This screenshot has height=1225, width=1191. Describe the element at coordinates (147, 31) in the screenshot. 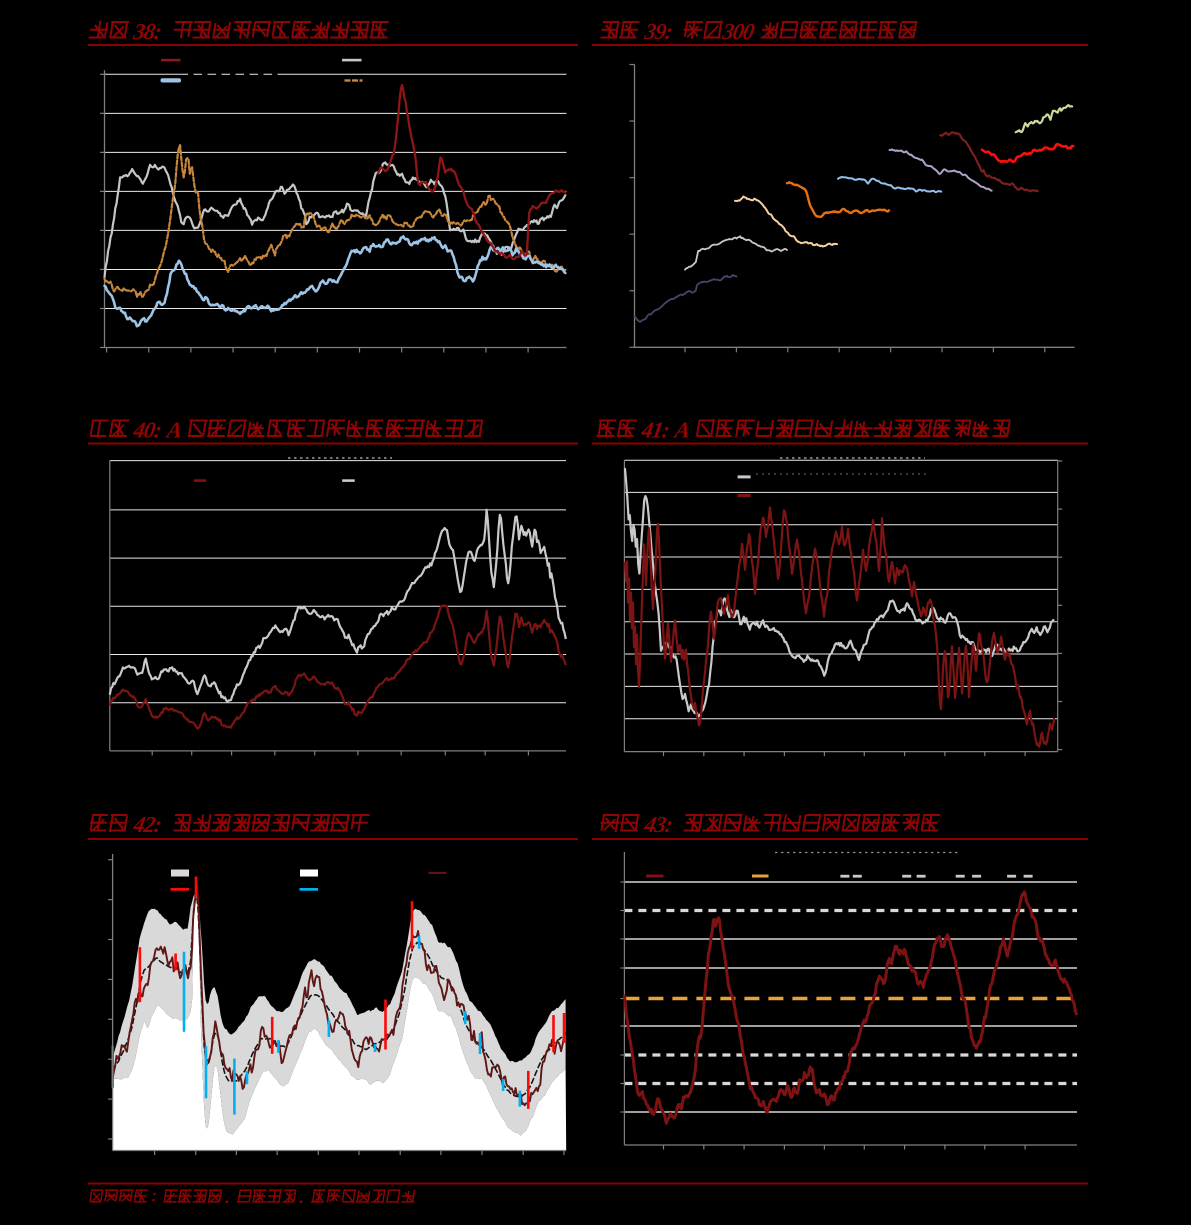

I see `svg-text: 38:` at that location.